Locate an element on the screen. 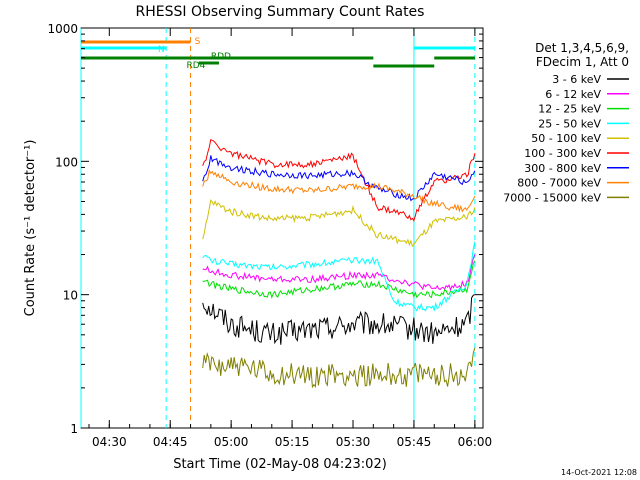  series-line-300-800-kev is located at coordinates (339, 178).